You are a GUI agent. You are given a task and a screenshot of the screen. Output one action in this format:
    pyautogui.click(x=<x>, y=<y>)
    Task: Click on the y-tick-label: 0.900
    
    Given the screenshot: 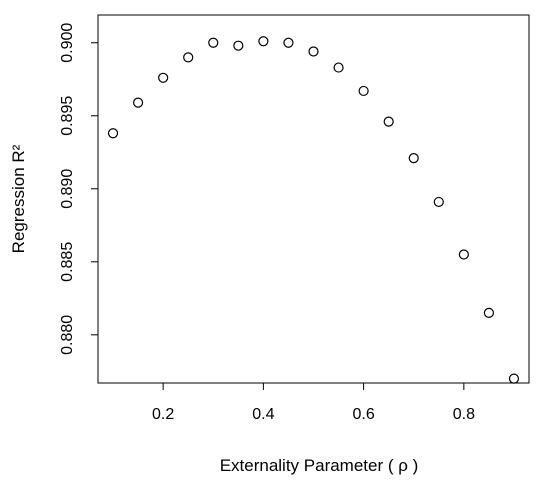 What is the action you would take?
    pyautogui.click(x=67, y=43)
    